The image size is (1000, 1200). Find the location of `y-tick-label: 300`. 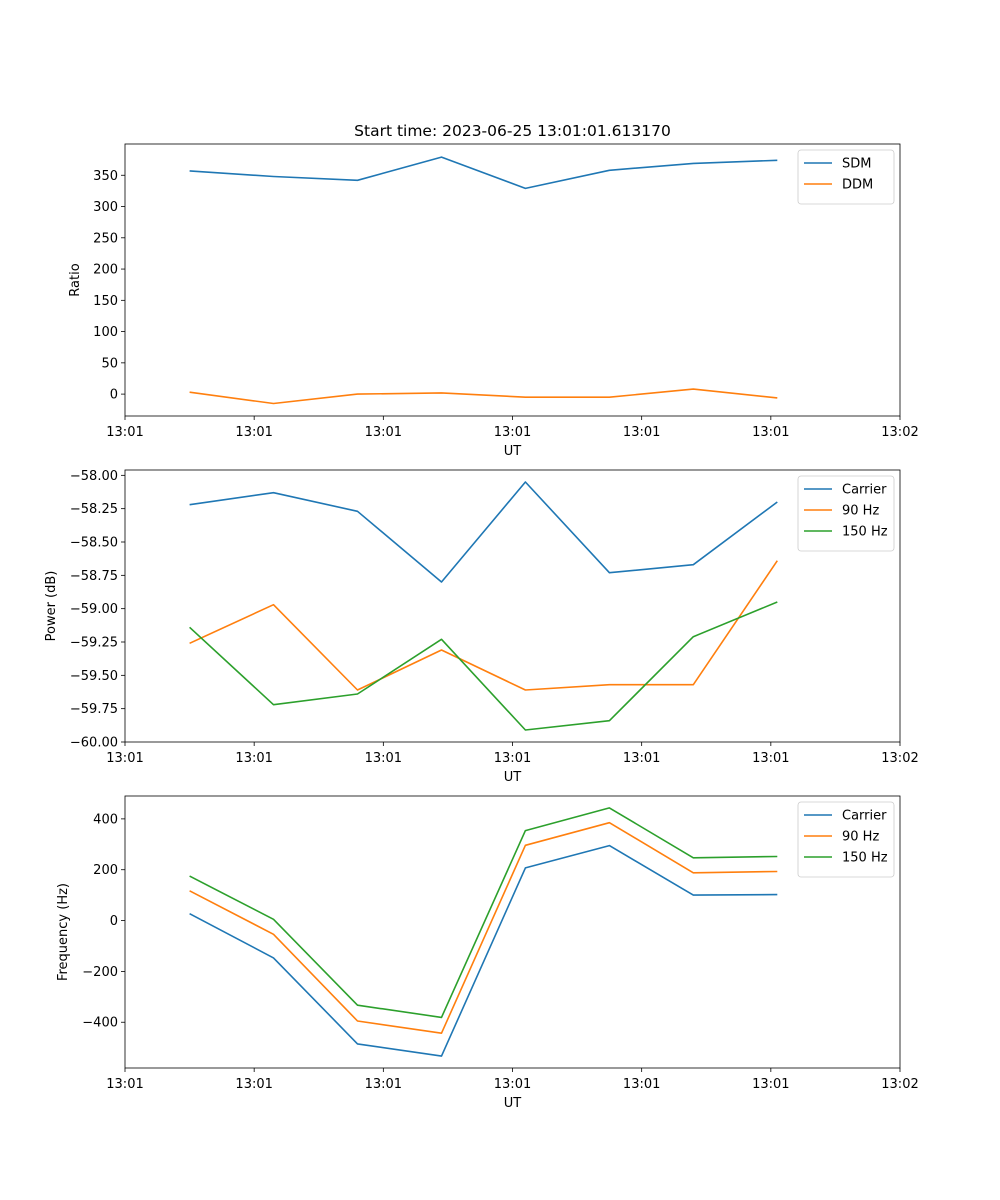

y-tick-label: 300 is located at coordinates (105, 207).